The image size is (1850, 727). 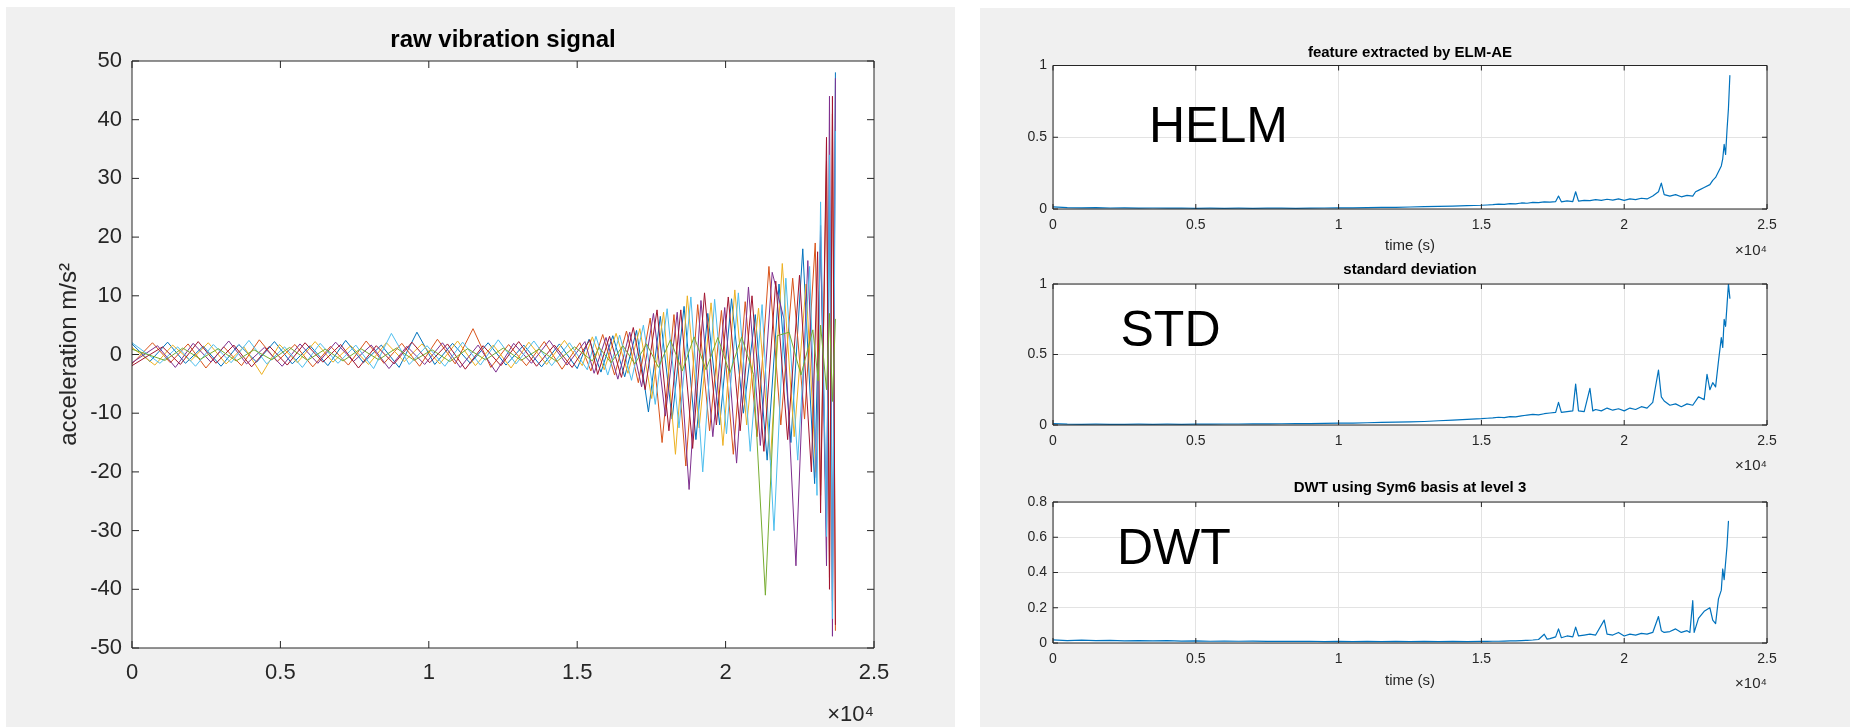 I want to click on y-tick-label: 20, so click(x=109, y=236).